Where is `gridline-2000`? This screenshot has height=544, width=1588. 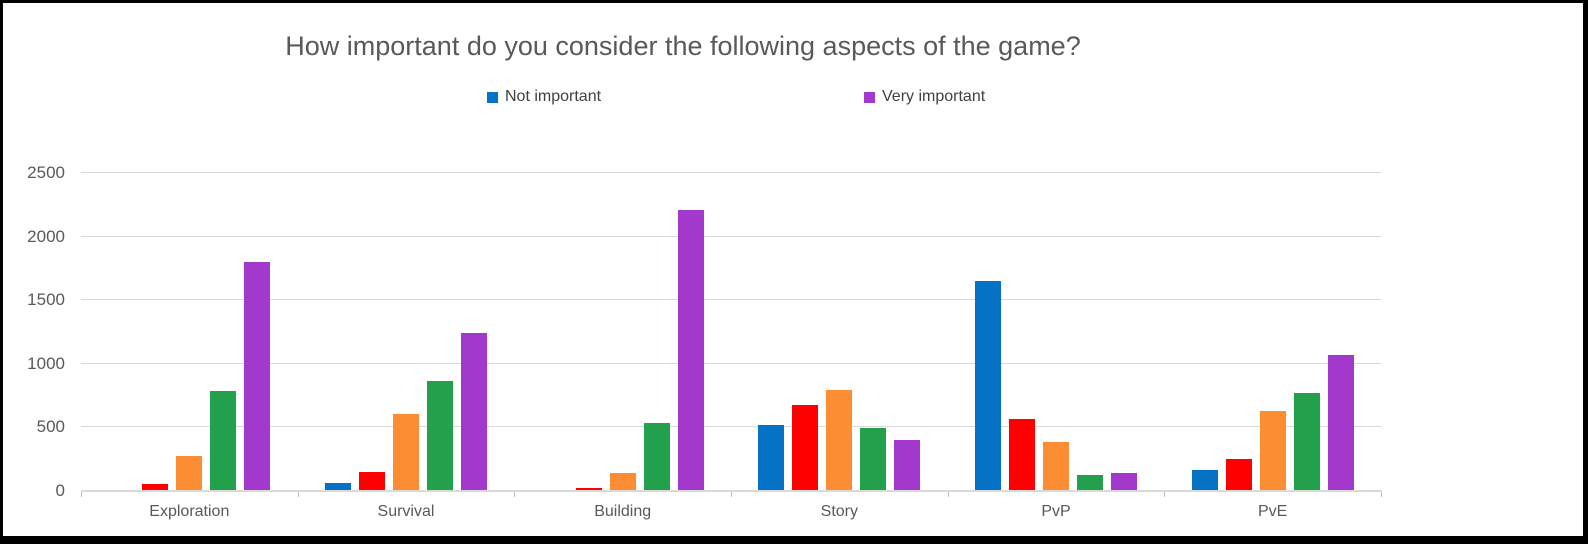
gridline-2000 is located at coordinates (731, 236).